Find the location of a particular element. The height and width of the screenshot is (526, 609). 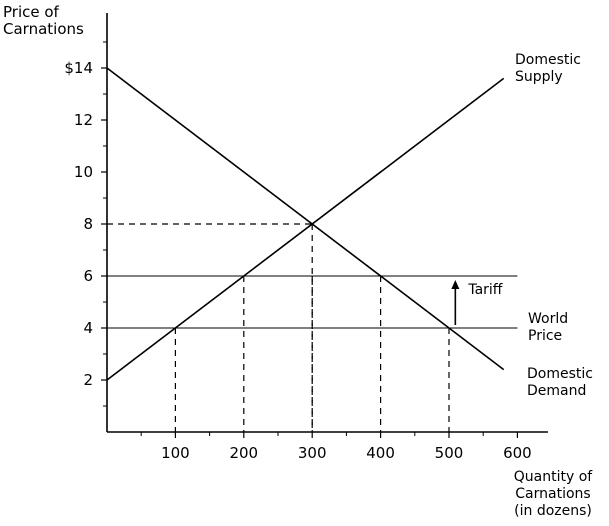

x-tick-label-300: 300 is located at coordinates (312, 453).